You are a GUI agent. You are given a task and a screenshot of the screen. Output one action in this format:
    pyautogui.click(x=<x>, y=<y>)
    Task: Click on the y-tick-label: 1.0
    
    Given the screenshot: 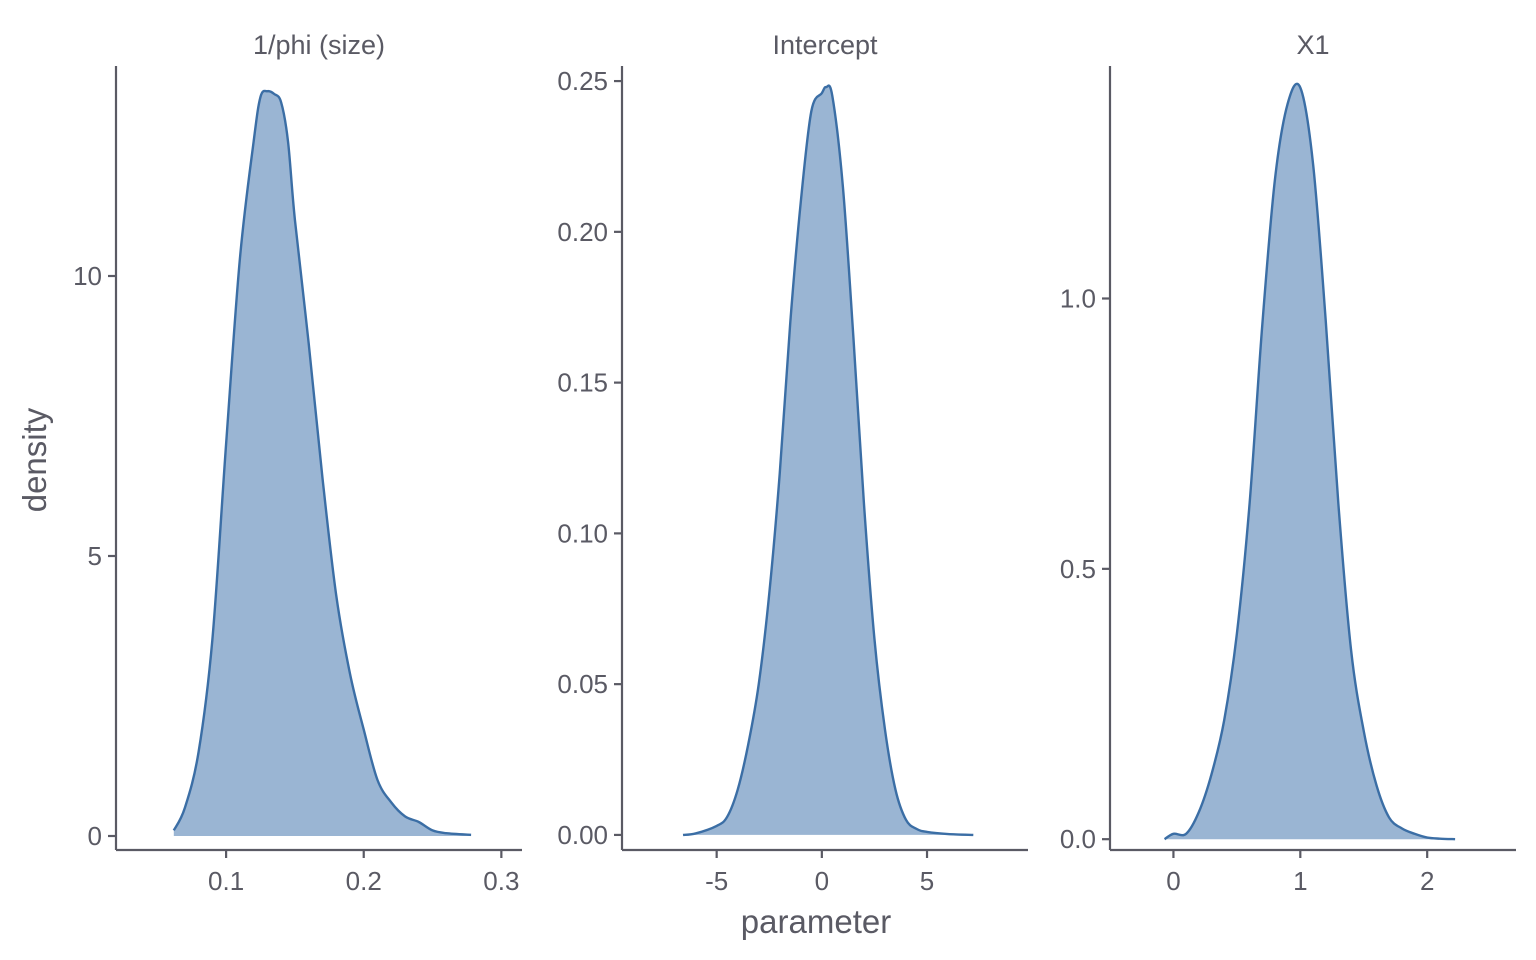 What is the action you would take?
    pyautogui.click(x=1078, y=298)
    